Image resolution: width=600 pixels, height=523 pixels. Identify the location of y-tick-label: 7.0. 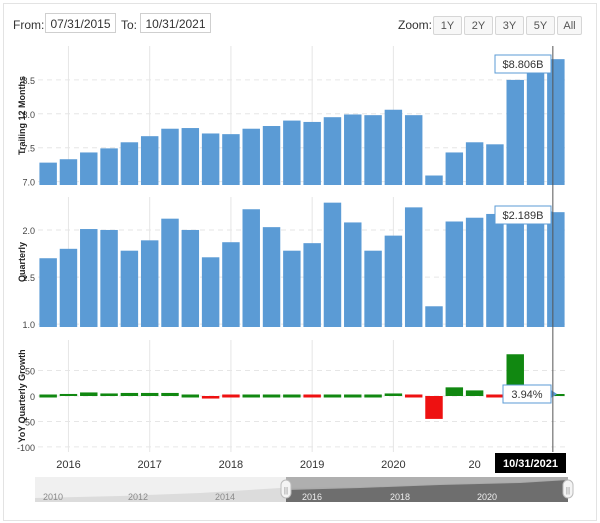
(28, 183).